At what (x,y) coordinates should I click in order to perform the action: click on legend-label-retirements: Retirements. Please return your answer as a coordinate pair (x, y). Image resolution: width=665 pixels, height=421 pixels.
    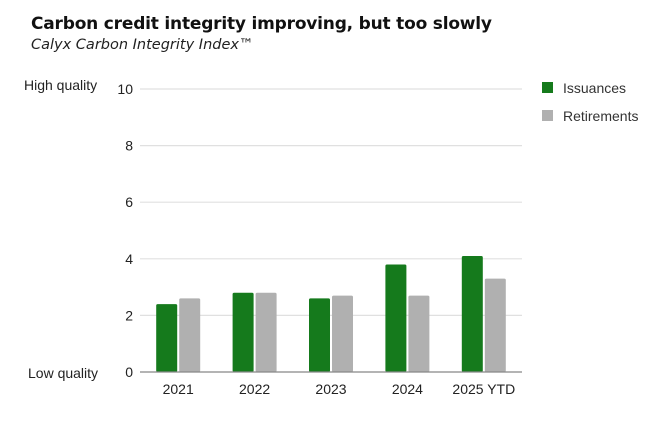
    Looking at the image, I should click on (600, 116).